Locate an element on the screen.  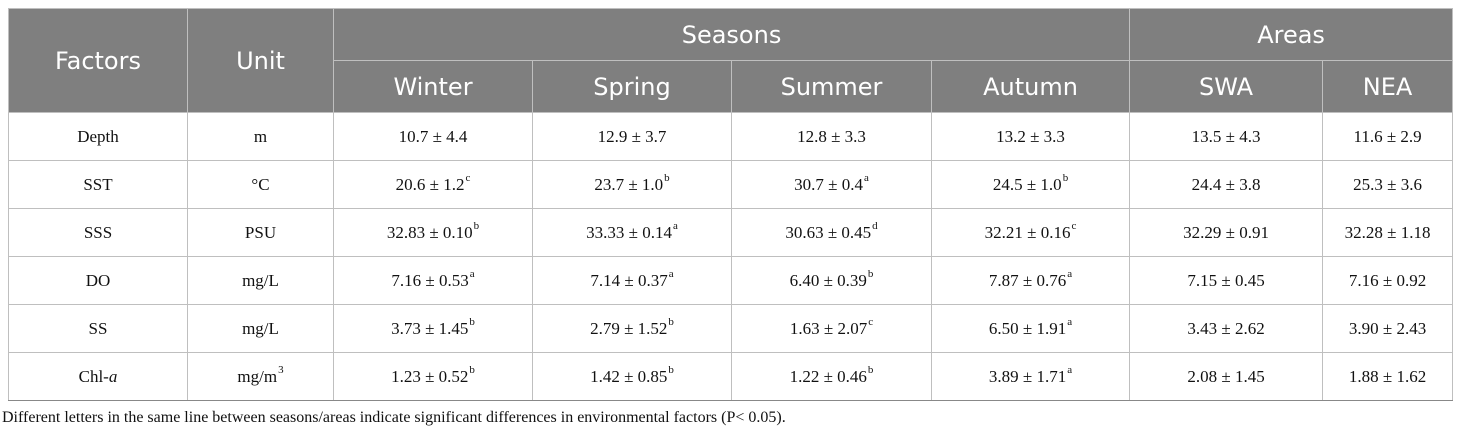
mean-sd-value: 33.33 ± 0.14 is located at coordinates (629, 232).